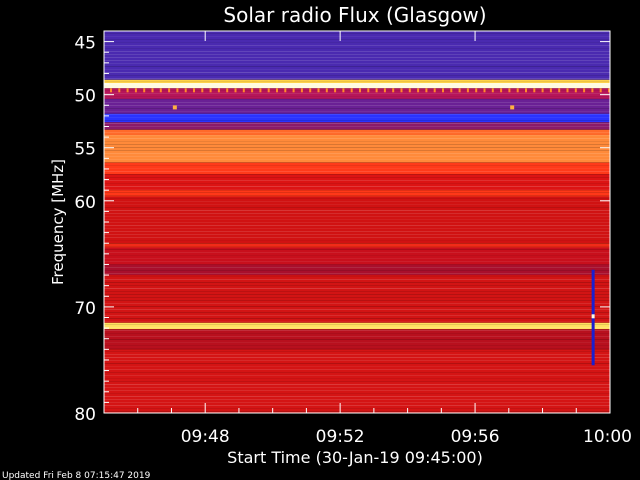  Describe the element at coordinates (85, 203) in the screenshot. I see `y-tick-label: 60` at that location.